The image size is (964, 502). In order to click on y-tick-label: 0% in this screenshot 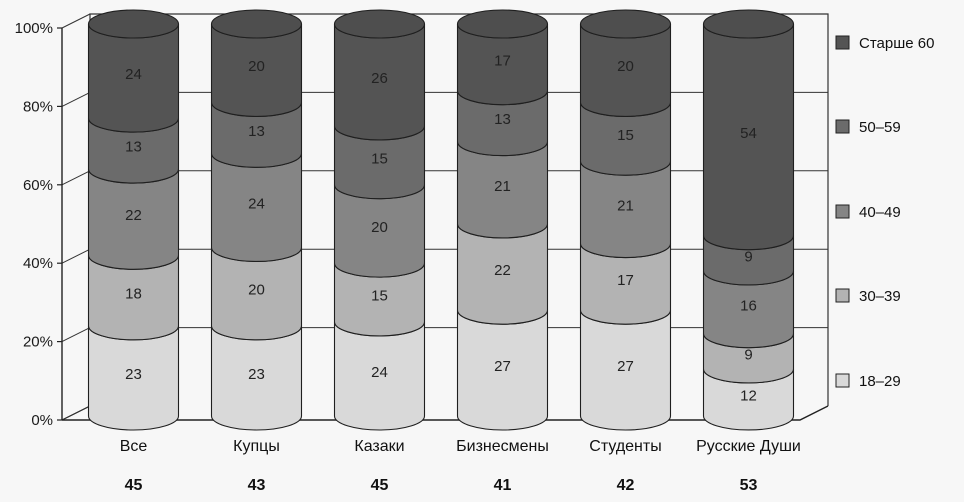, I will do `click(42, 420)`.